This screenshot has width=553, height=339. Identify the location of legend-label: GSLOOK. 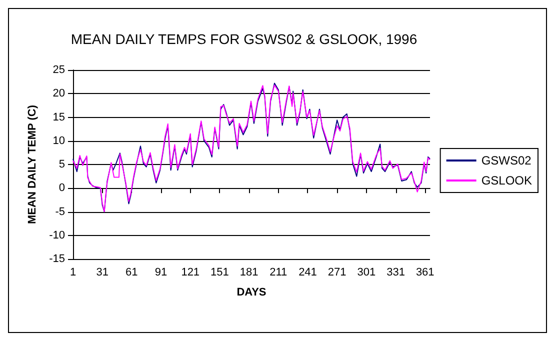
(506, 181).